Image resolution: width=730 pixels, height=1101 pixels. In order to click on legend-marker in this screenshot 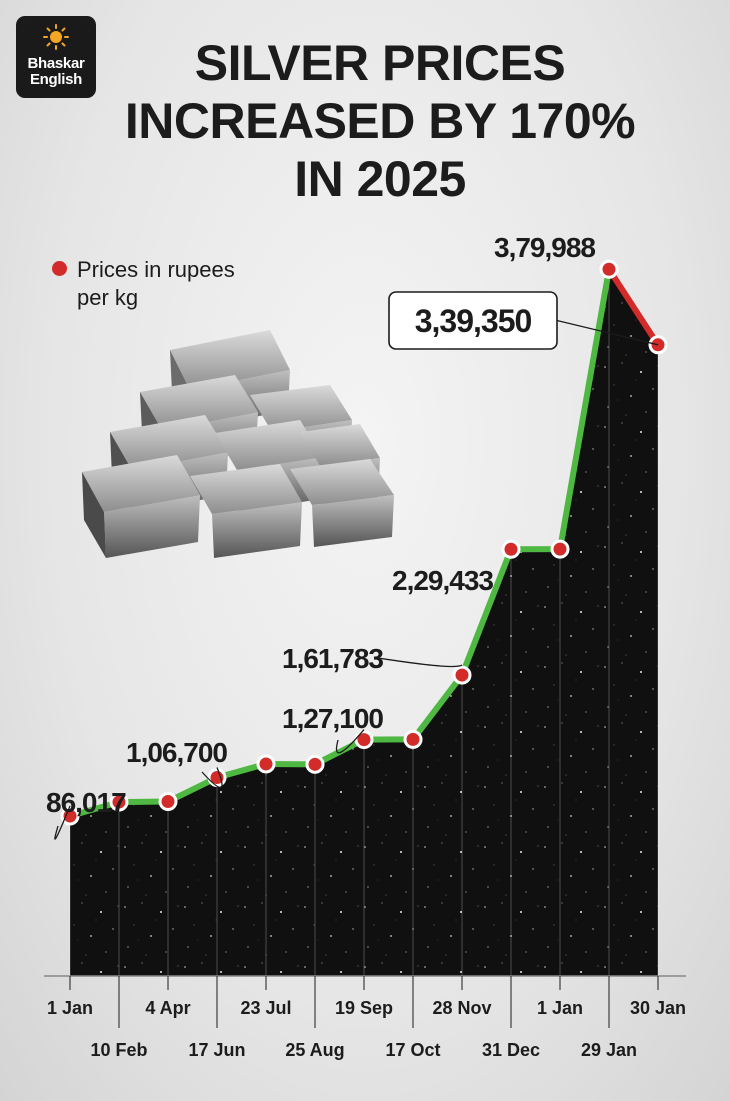, I will do `click(59, 268)`.